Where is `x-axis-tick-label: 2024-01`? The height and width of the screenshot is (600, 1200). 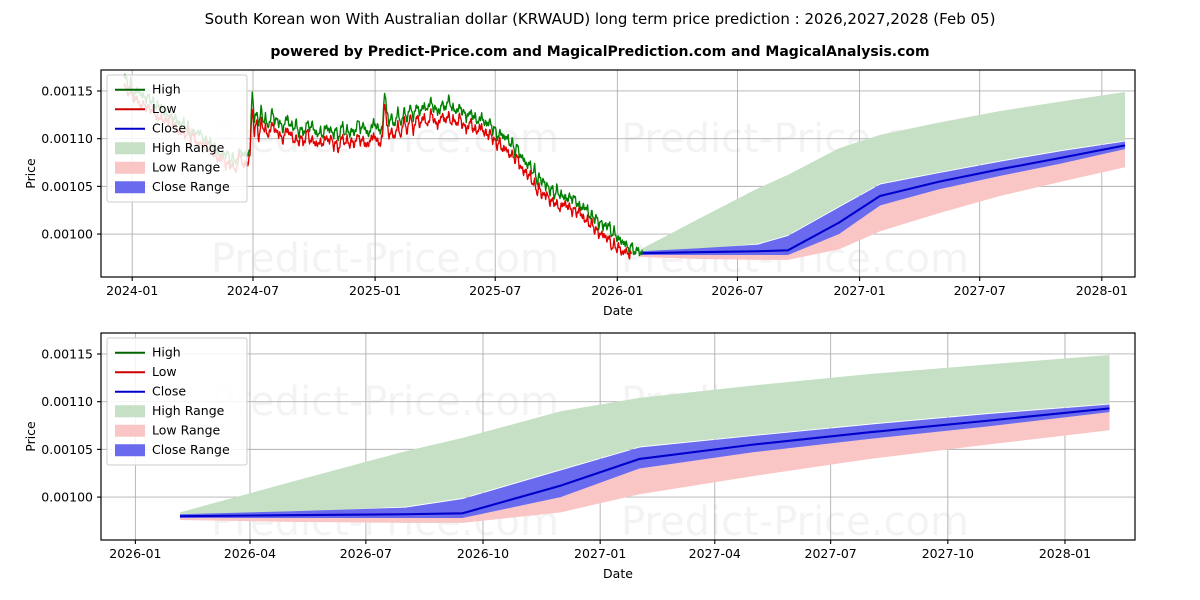 x-axis-tick-label: 2024-01 is located at coordinates (132, 290).